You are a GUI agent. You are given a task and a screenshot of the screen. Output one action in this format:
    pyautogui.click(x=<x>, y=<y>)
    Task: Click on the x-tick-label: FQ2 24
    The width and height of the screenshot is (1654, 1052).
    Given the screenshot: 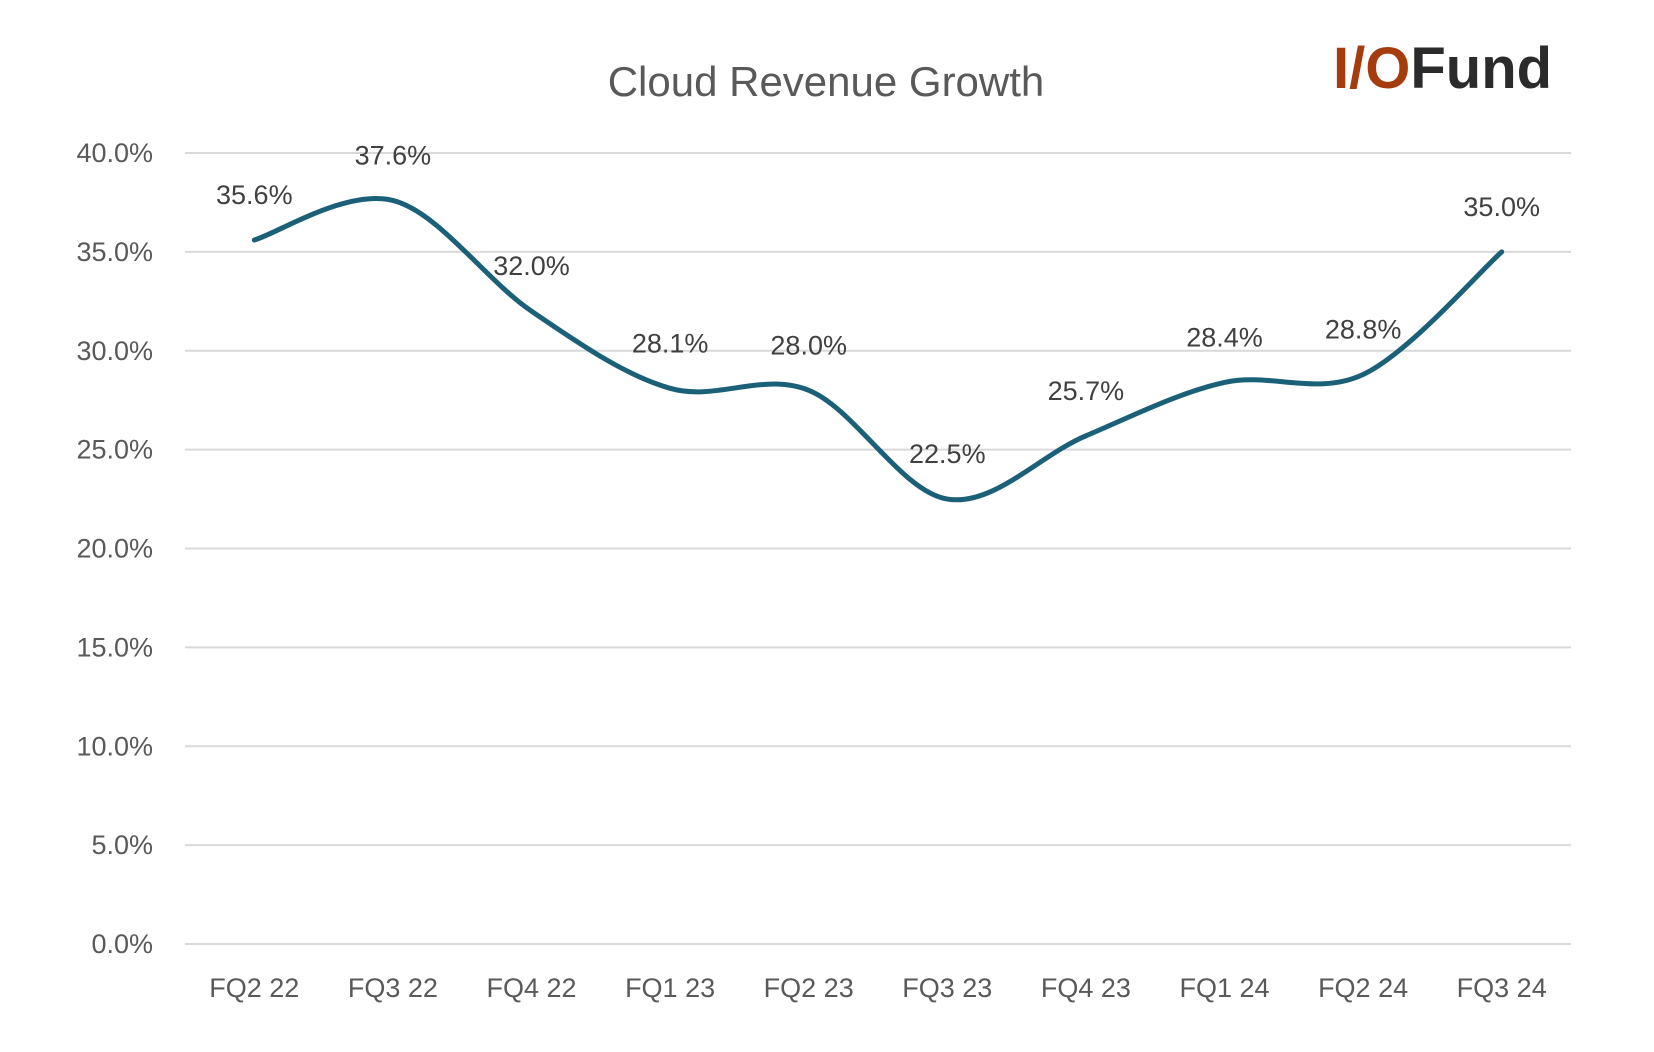 What is the action you would take?
    pyautogui.click(x=1363, y=988)
    